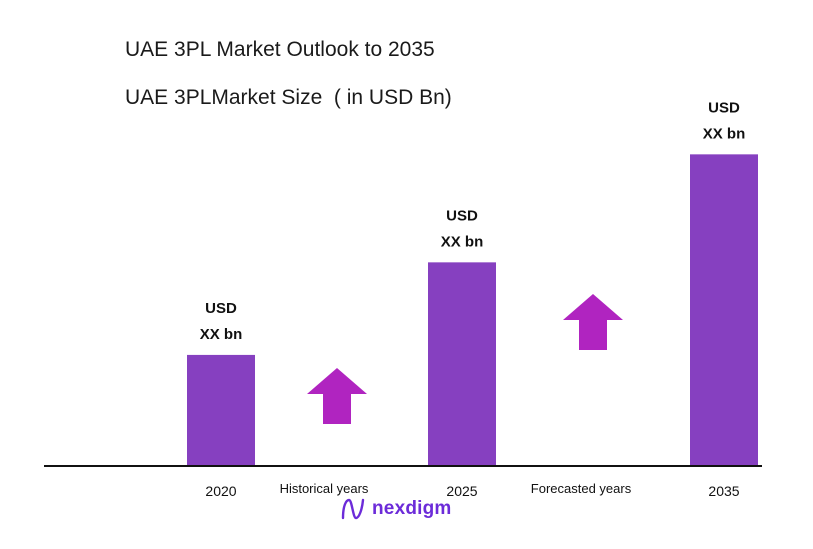 The height and width of the screenshot is (549, 813). I want to click on bar-2025, so click(462, 364).